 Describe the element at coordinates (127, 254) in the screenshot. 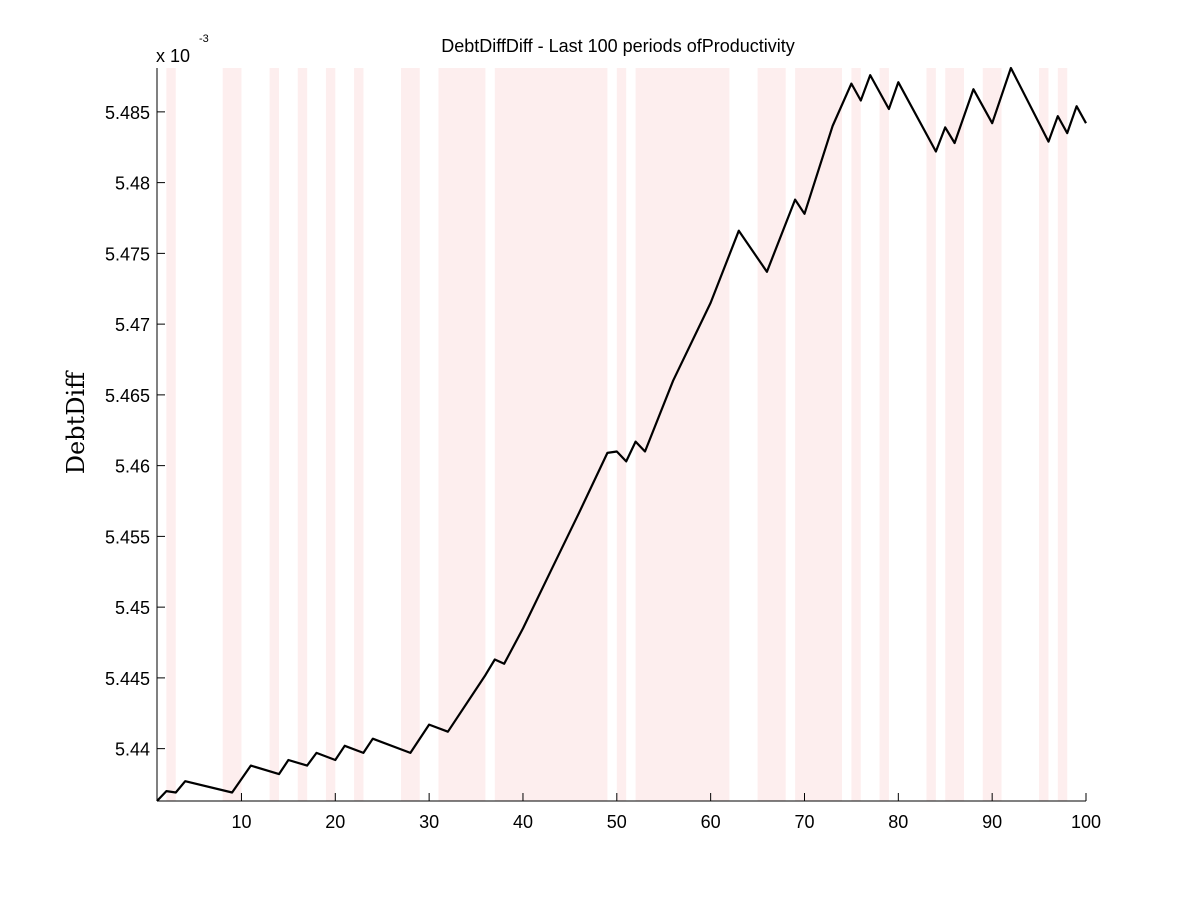

I see `y-tick-label: 5.475` at that location.